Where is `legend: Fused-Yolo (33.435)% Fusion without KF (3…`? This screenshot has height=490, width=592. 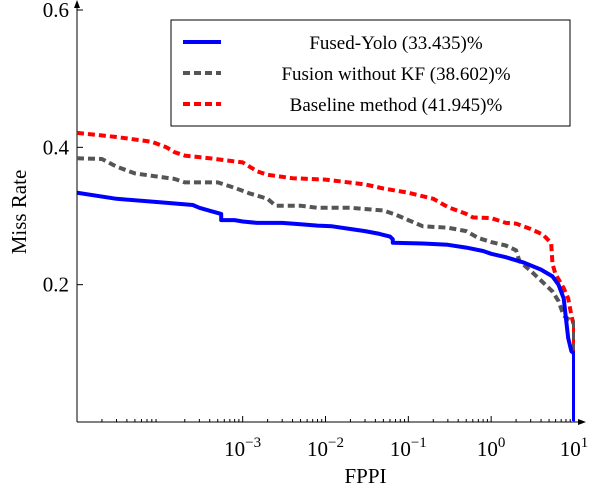
legend: Fused-Yolo (33.435)% Fusion without KF (3… is located at coordinates (370, 73).